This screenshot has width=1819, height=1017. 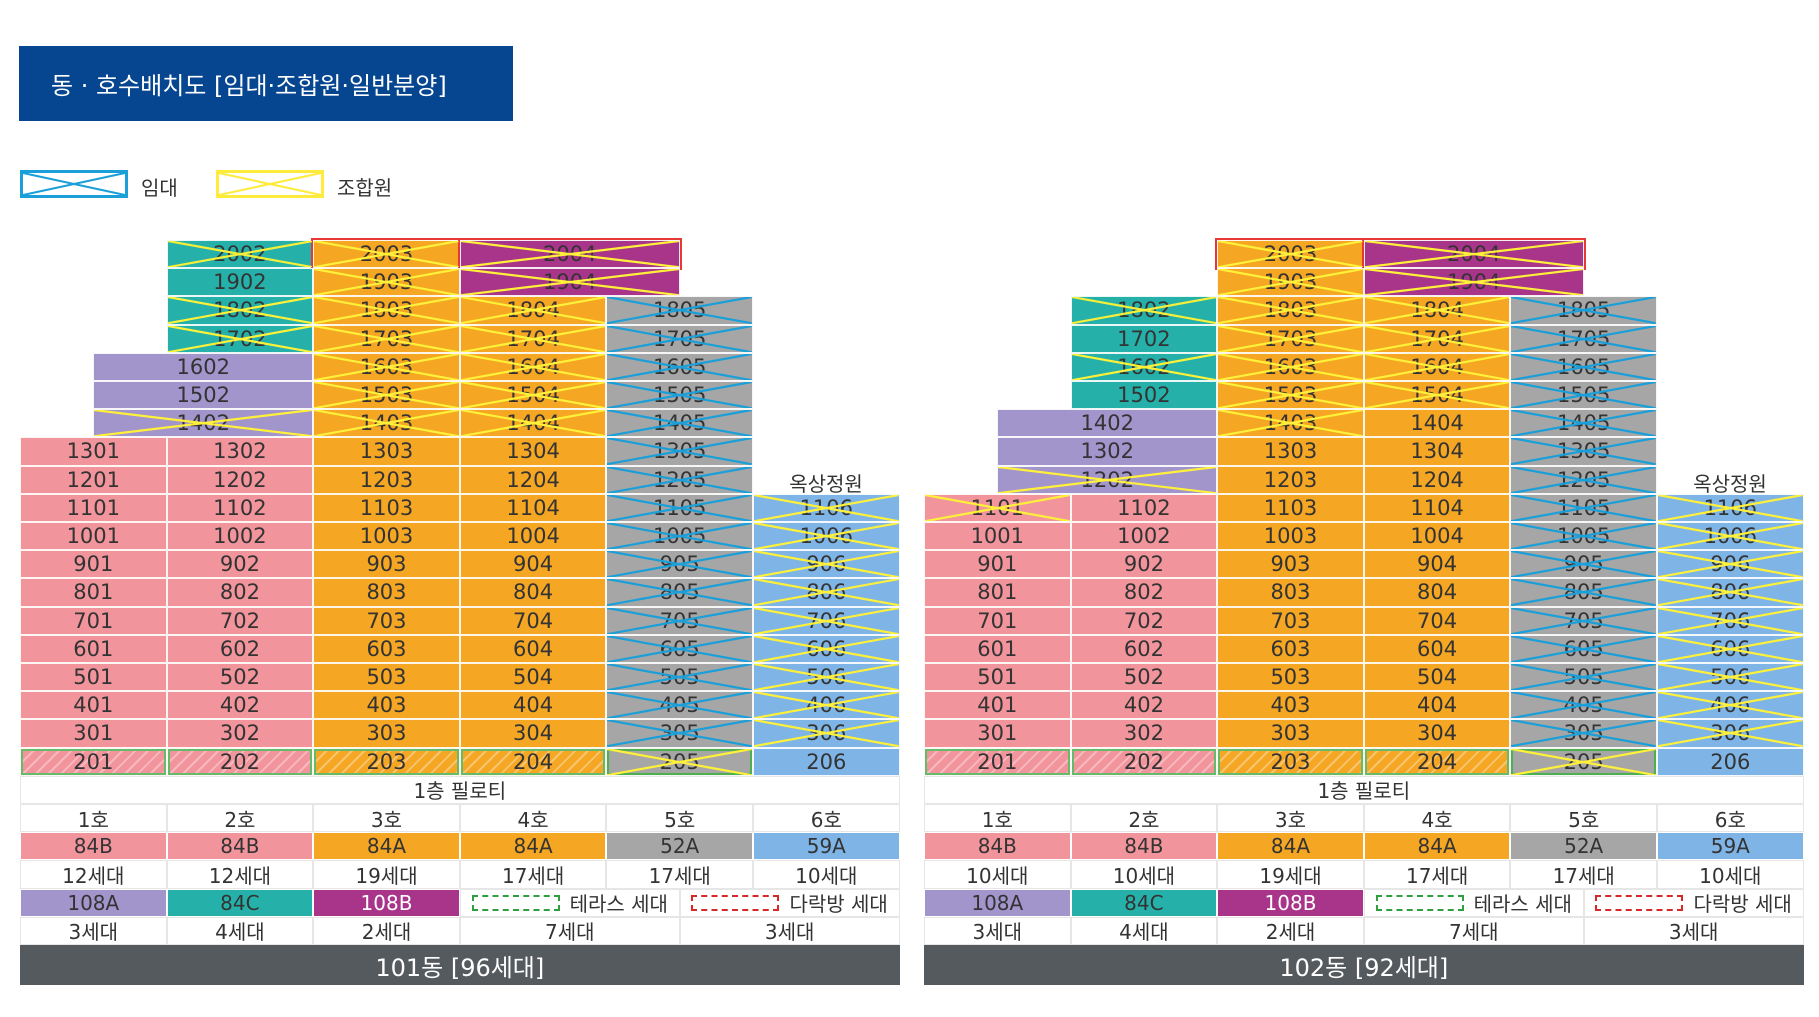 I want to click on unit-402: 402, so click(x=1144, y=705).